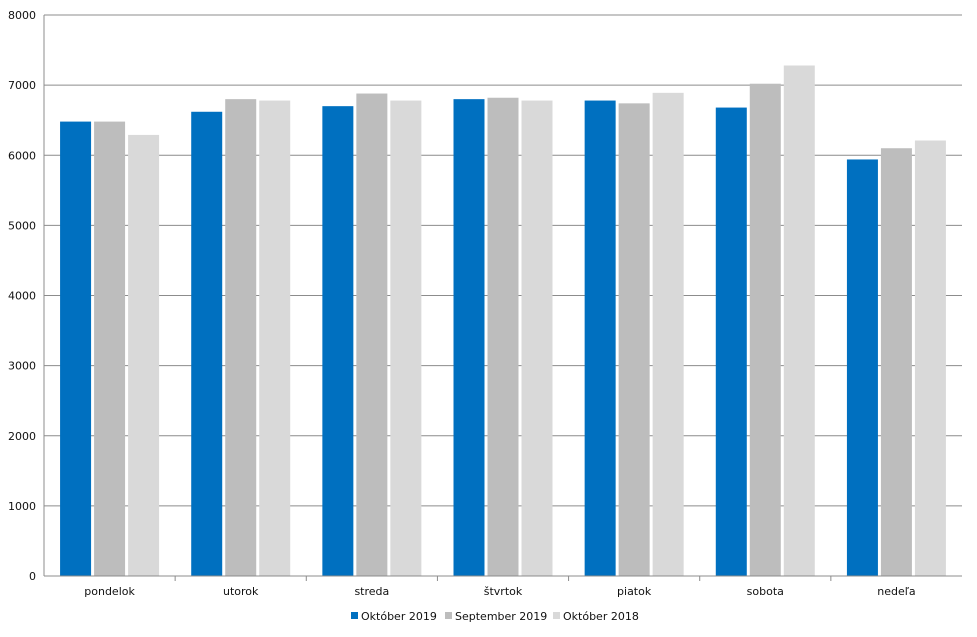 Image resolution: width=977 pixels, height=637 pixels. Describe the element at coordinates (22, 15) in the screenshot. I see `y-tick-label: 8000` at that location.